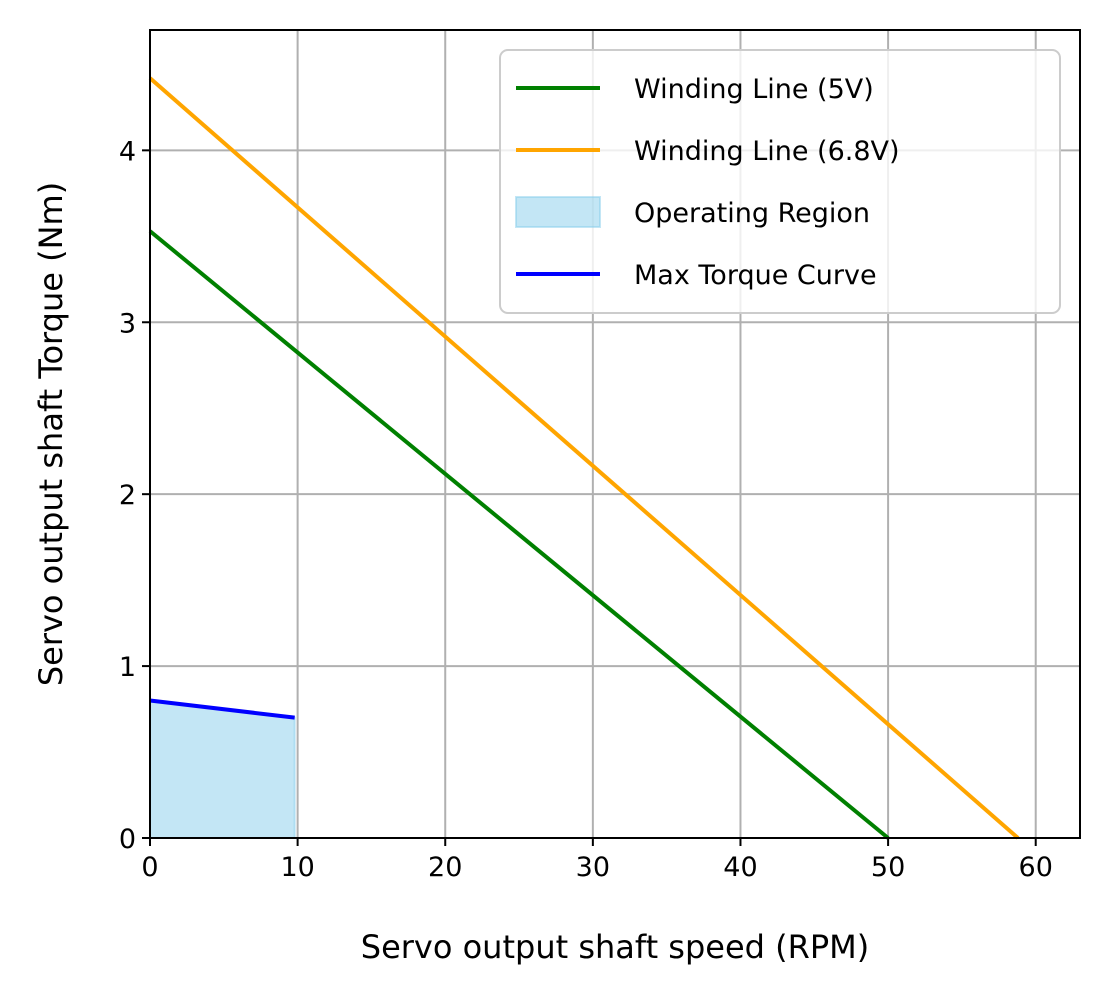  Describe the element at coordinates (127, 151) in the screenshot. I see `y-tick-label: 4` at that location.